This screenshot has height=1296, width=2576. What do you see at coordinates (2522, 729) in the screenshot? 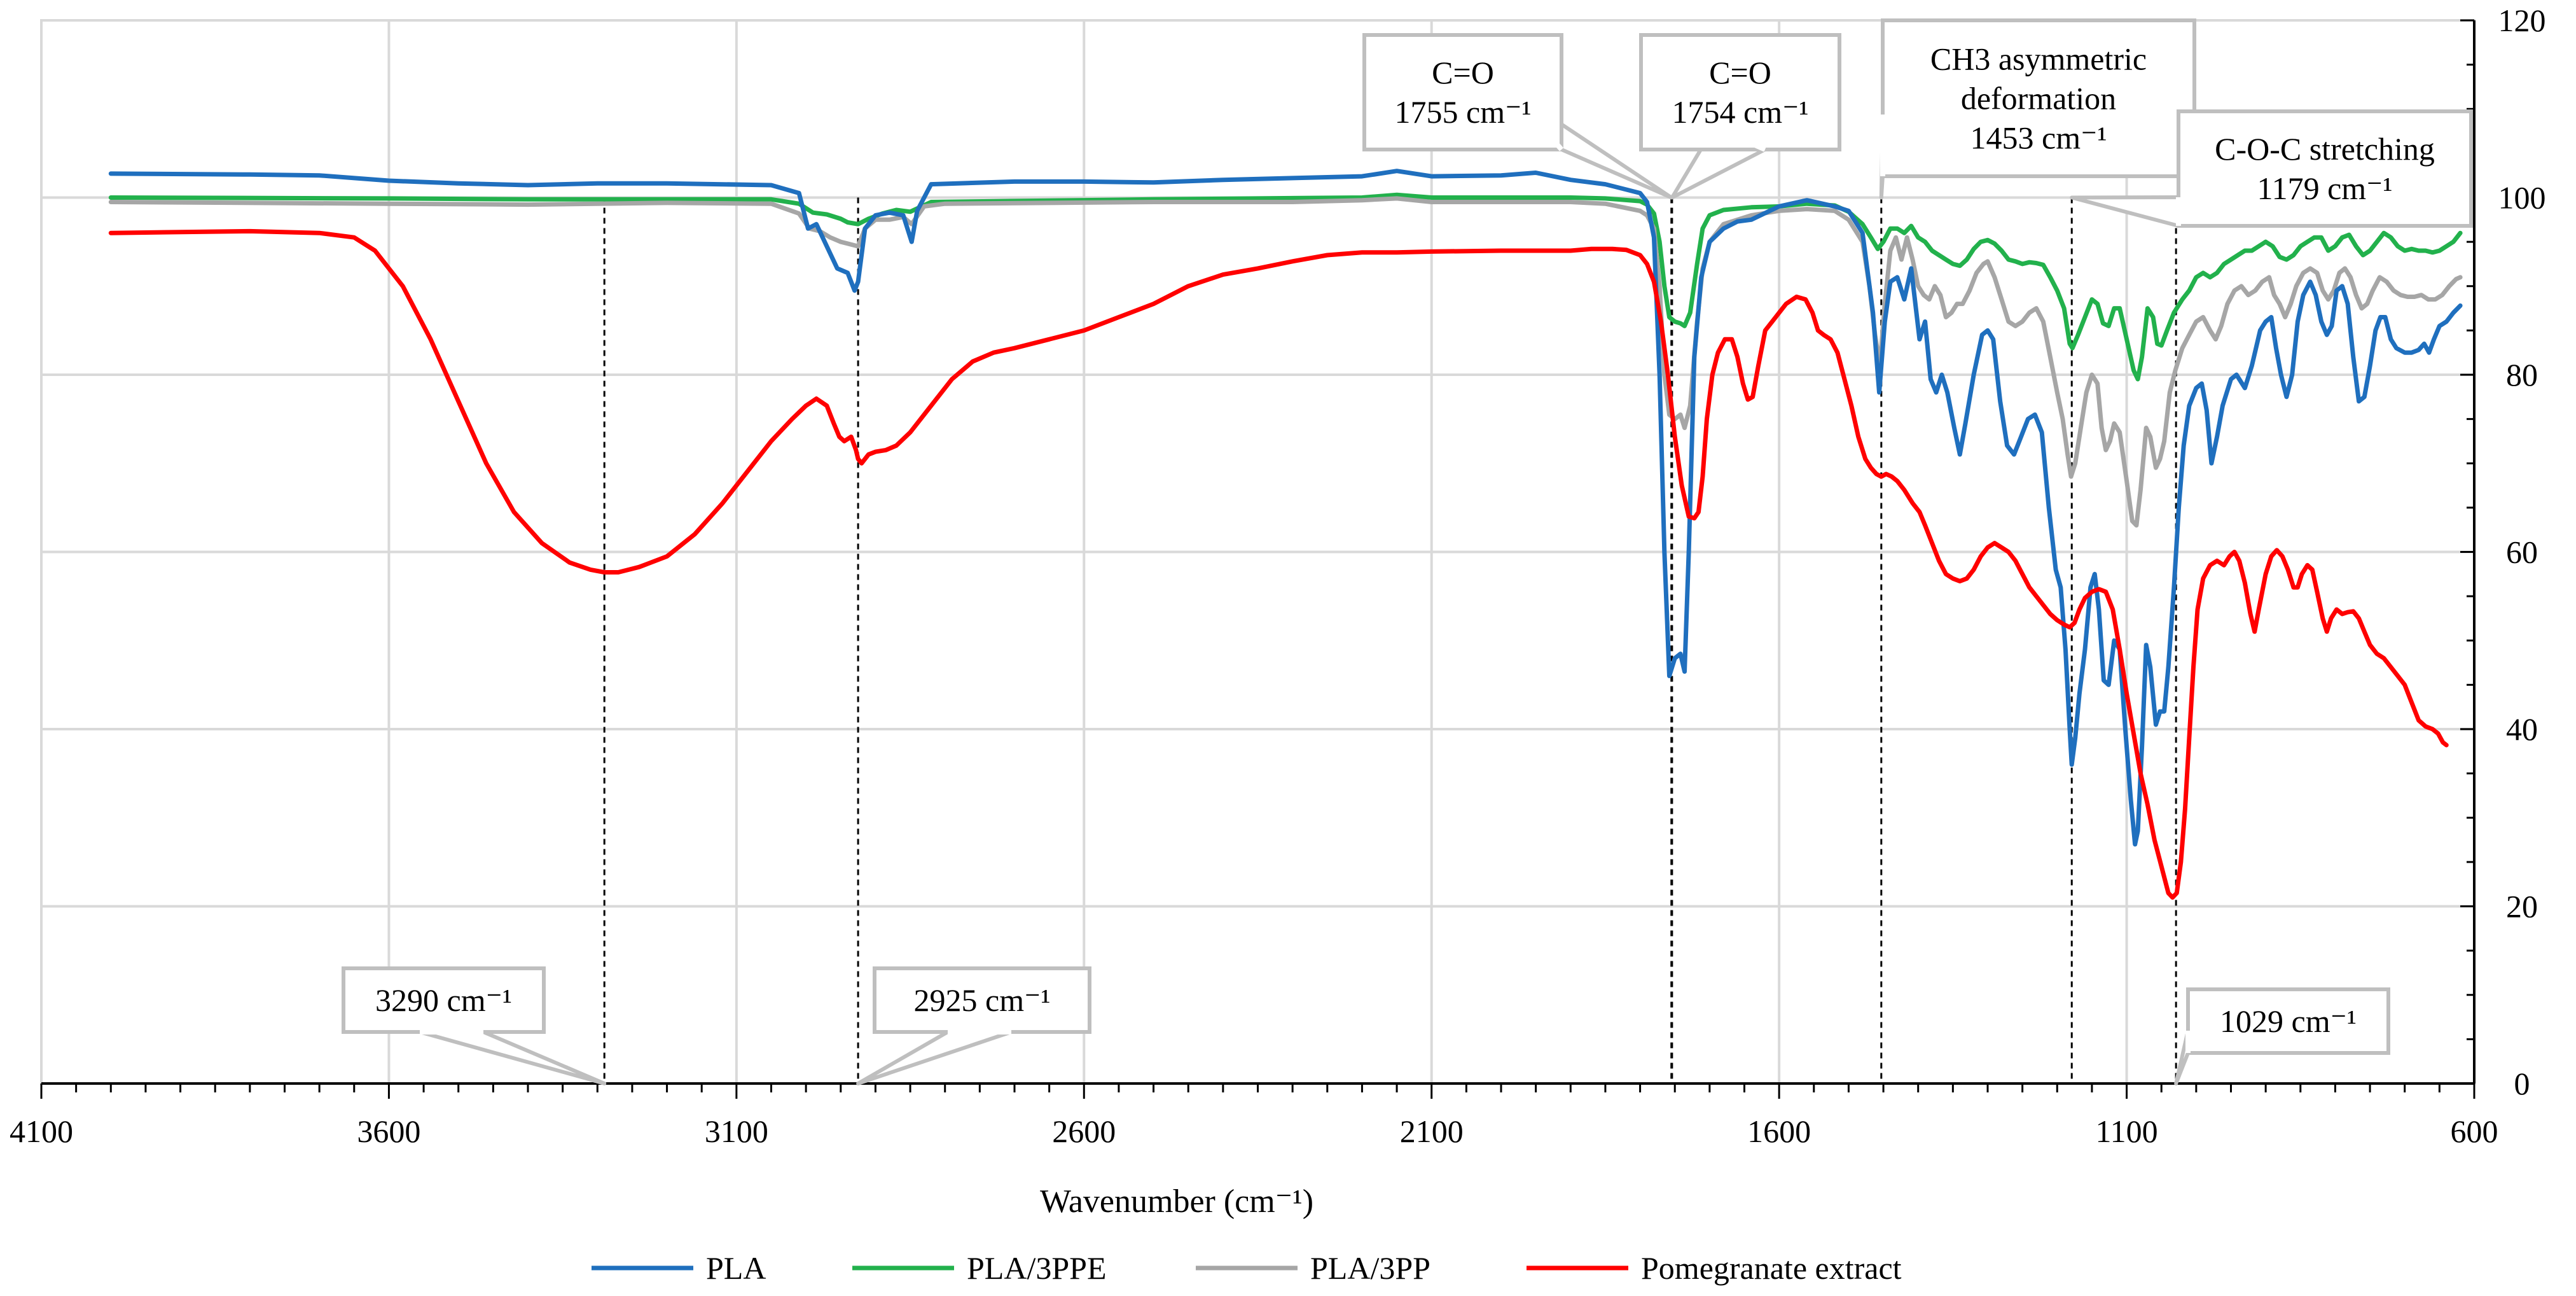
I see `y-tick-label: 40` at bounding box center [2522, 729].